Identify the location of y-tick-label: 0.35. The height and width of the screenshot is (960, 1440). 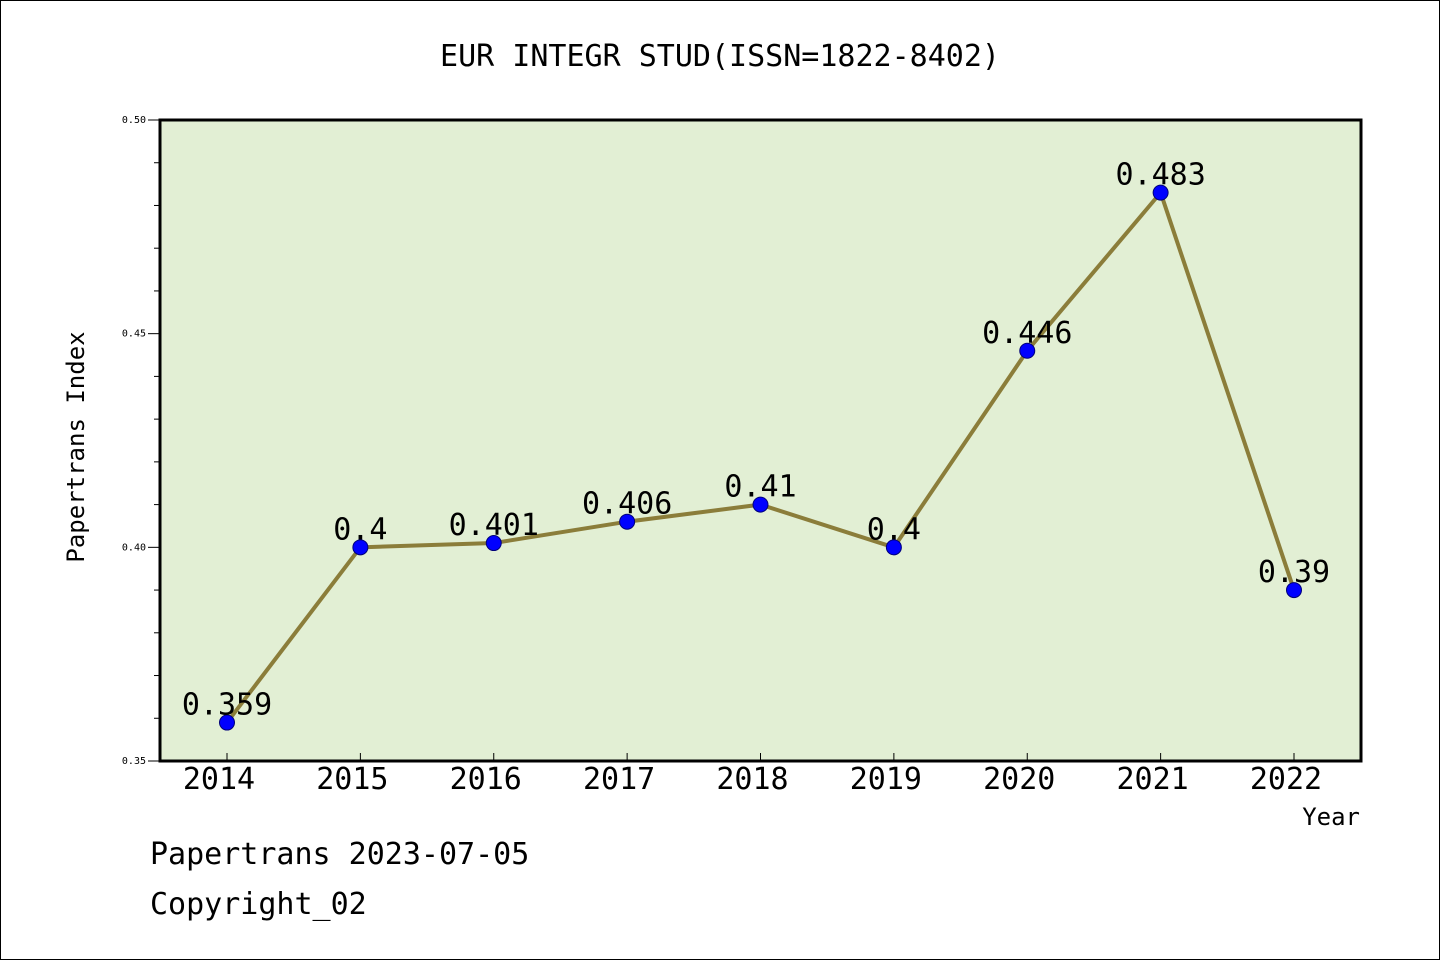
(134, 761).